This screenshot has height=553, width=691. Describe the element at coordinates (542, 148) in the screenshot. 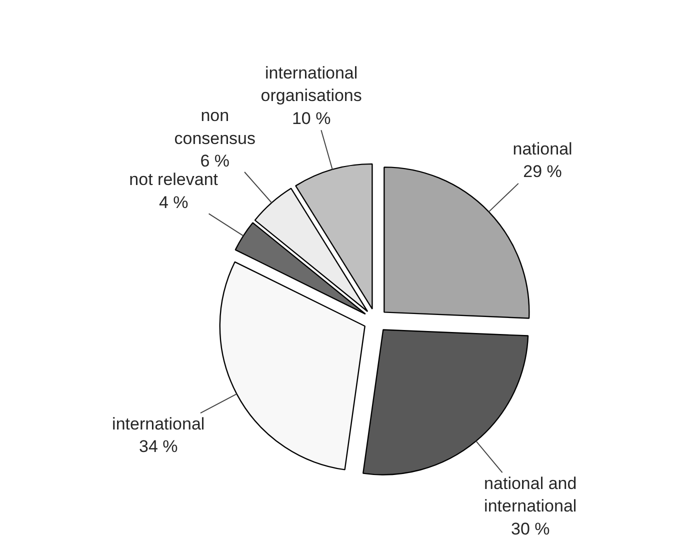

I see `slice-label: national` at that location.